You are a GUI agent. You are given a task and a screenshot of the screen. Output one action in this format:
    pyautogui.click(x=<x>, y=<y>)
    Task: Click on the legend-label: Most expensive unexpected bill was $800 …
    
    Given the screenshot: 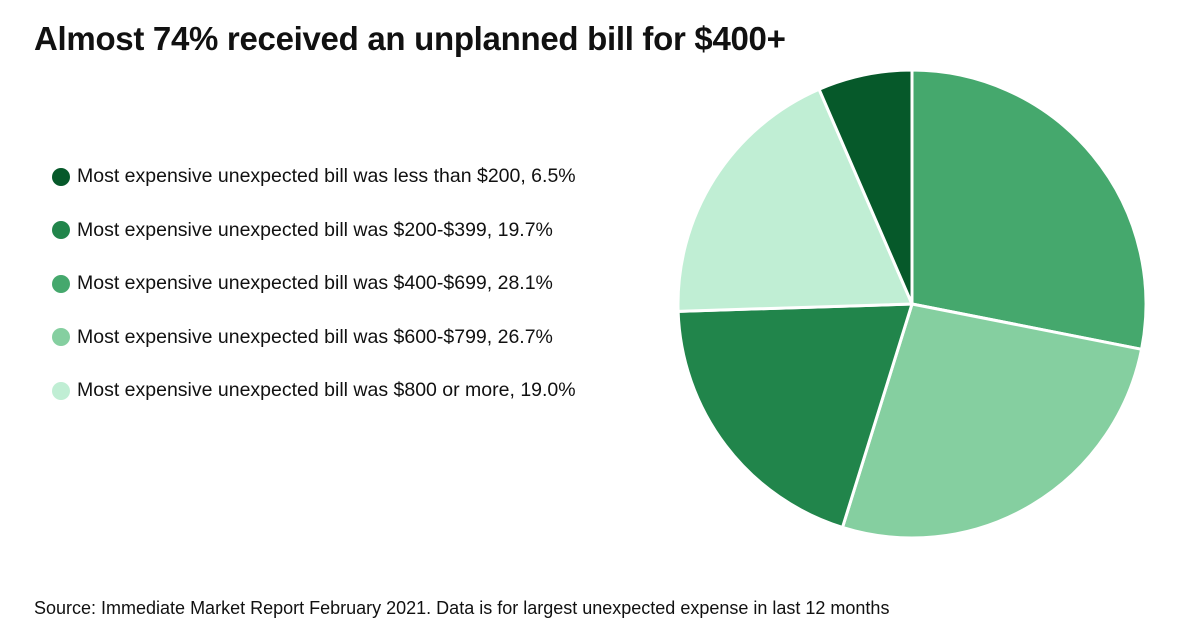 What is the action you would take?
    pyautogui.click(x=326, y=390)
    